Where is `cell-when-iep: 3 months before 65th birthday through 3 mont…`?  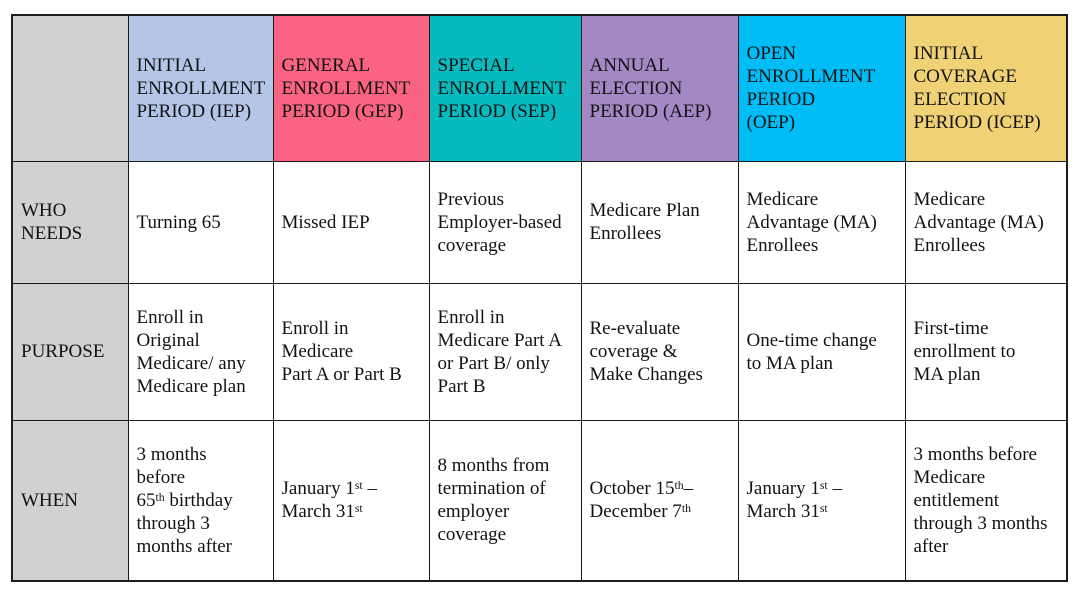
cell-when-iep: 3 months before 65th birthday through 3 mont… is located at coordinates (200, 500).